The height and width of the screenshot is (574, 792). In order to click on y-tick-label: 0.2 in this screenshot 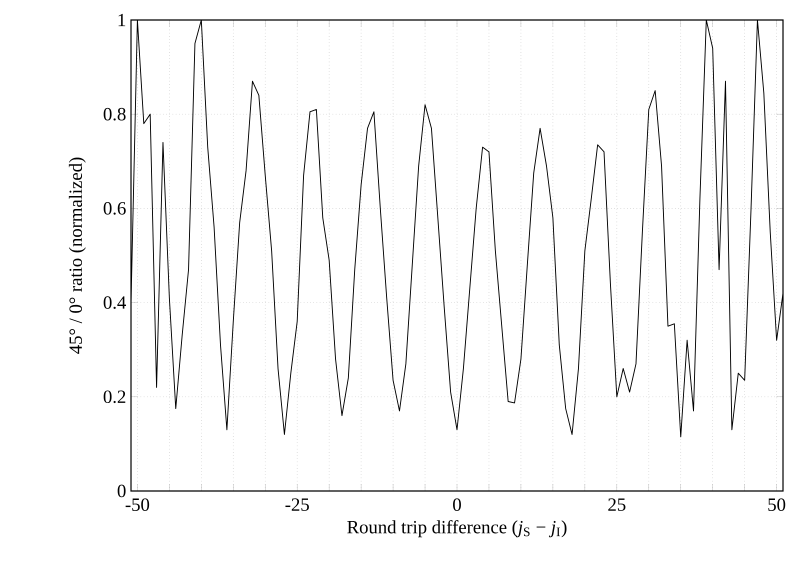, I will do `click(115, 397)`.